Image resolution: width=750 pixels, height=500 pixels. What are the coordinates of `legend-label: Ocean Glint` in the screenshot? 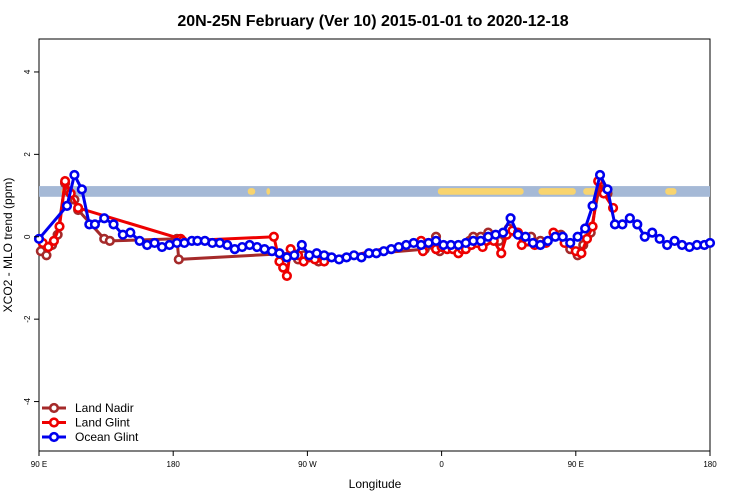 It's located at (107, 437).